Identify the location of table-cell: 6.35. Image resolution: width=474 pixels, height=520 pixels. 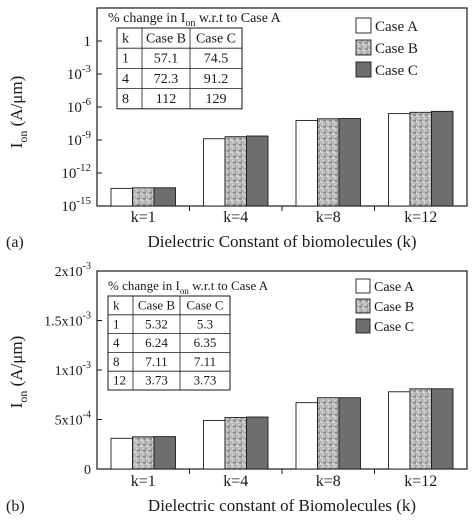
(205, 342).